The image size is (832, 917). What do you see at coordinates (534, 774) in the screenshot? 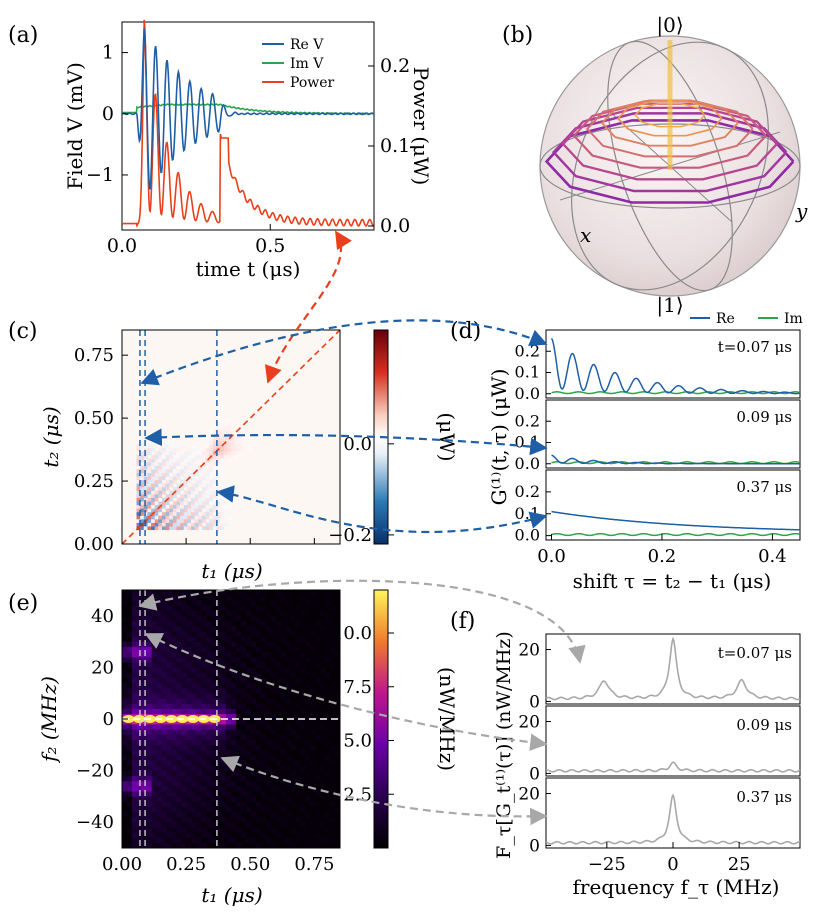
I see `panel-f-ytick-label: 0` at bounding box center [534, 774].